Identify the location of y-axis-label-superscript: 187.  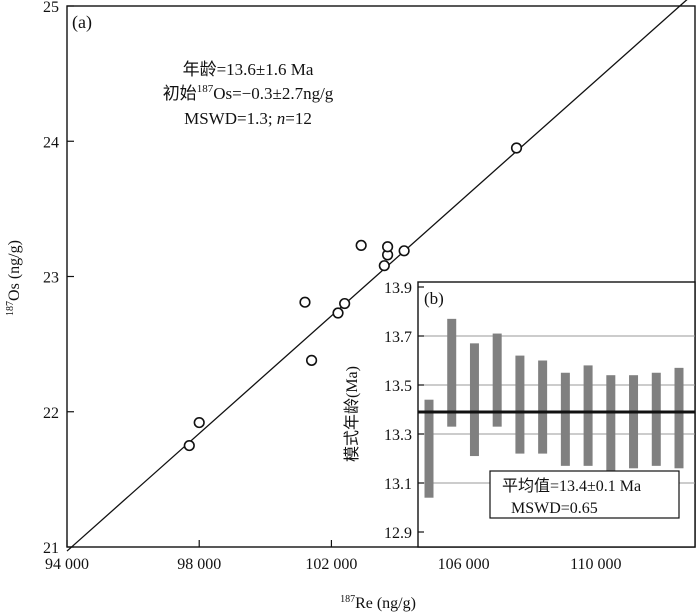
(10, 308).